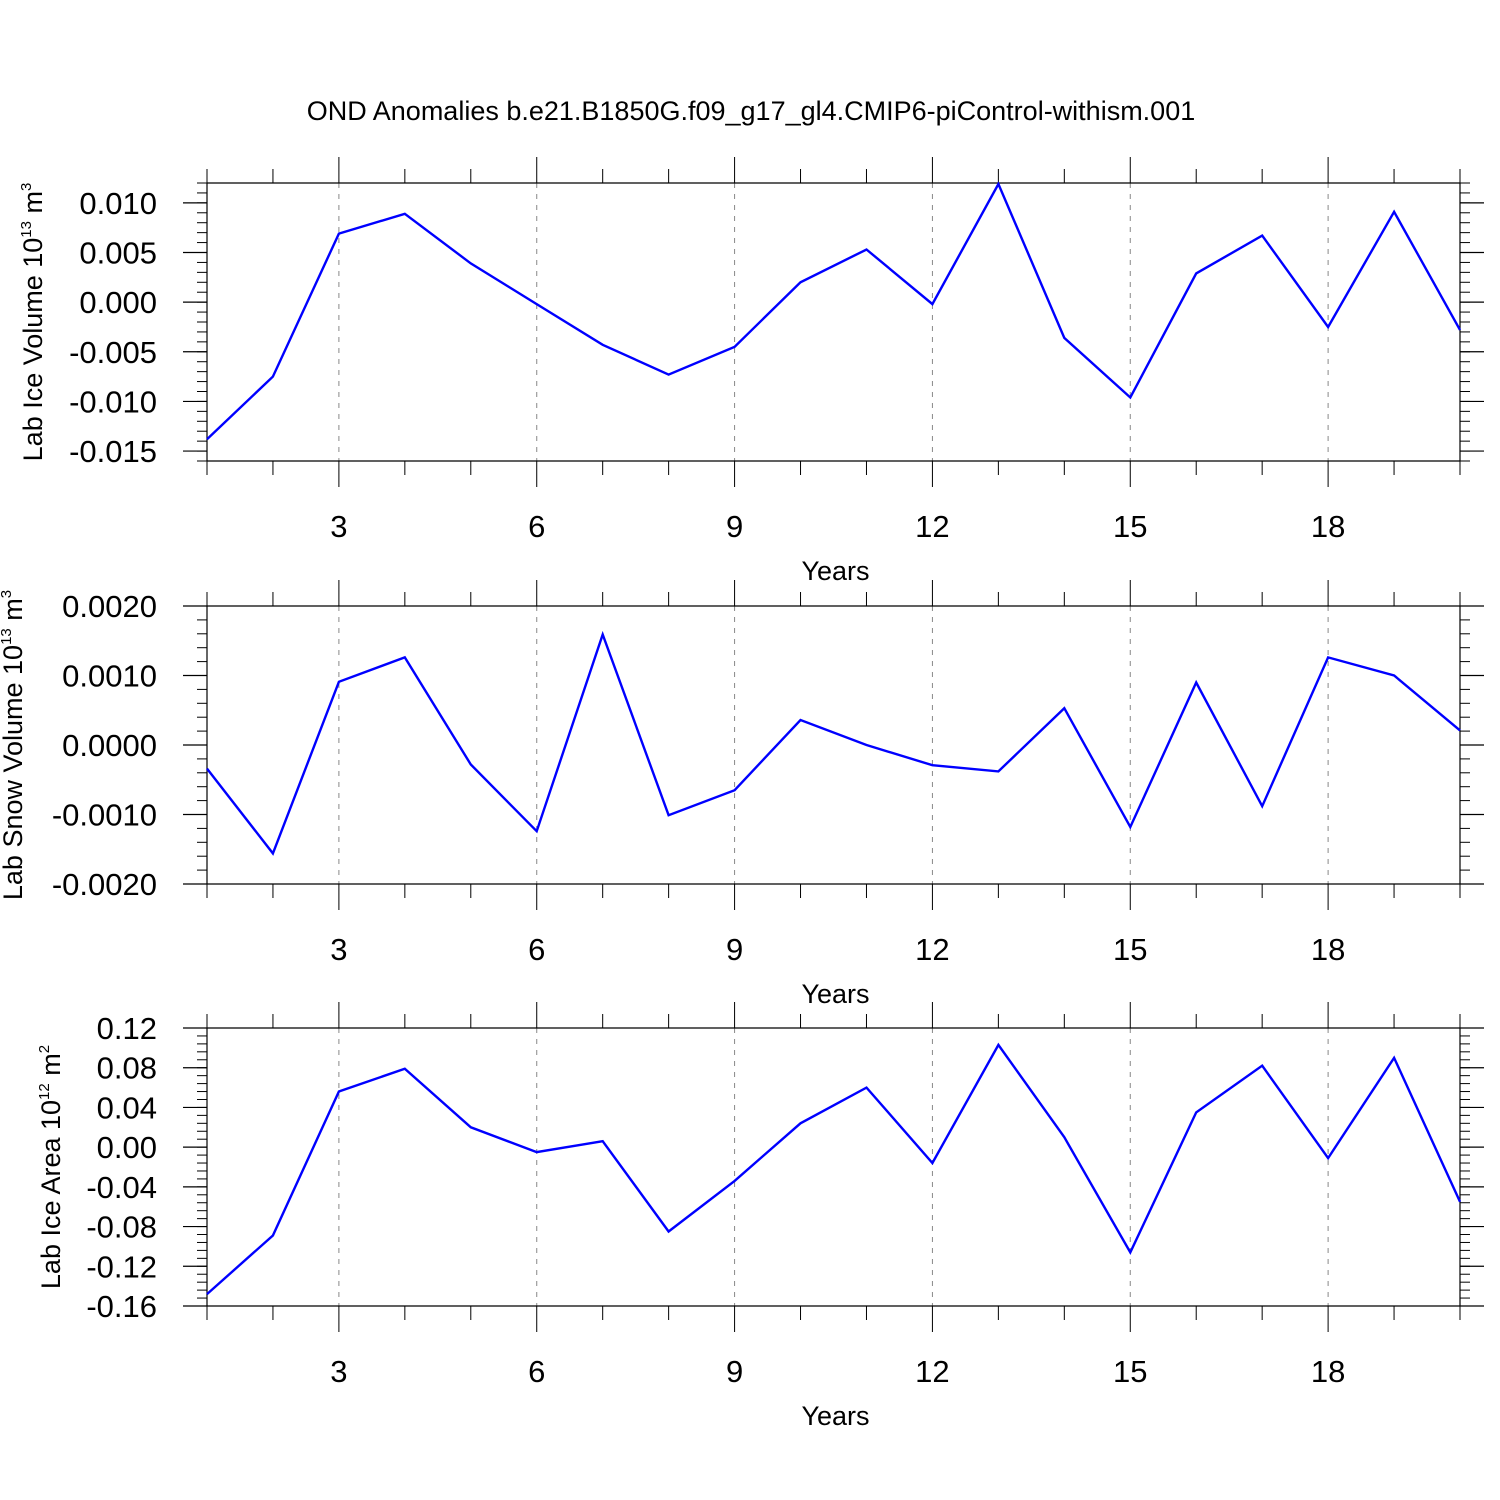 The height and width of the screenshot is (1500, 1500). I want to click on y-tick-label: 0.0000, so click(109, 745).